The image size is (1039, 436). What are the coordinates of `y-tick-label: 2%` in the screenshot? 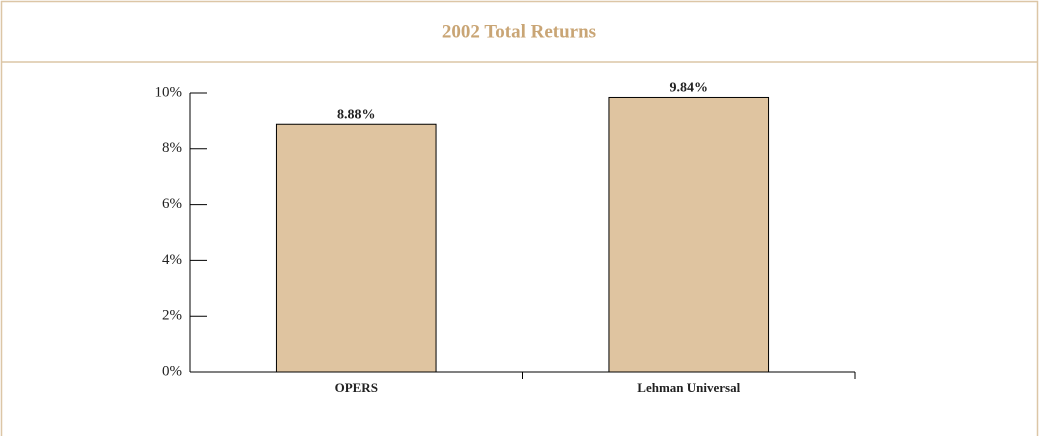 It's located at (172, 316).